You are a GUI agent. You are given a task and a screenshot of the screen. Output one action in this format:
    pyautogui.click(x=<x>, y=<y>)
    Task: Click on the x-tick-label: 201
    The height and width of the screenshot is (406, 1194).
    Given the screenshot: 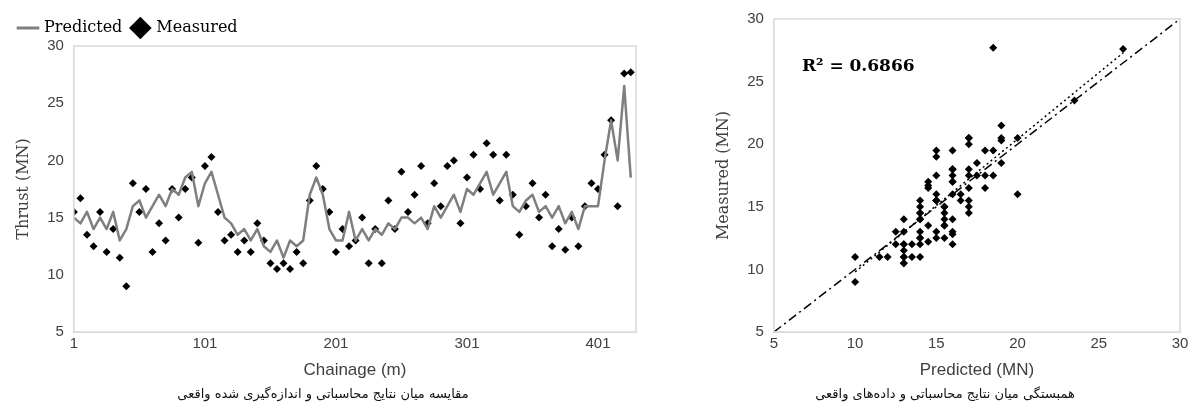 What is the action you would take?
    pyautogui.click(x=336, y=343)
    